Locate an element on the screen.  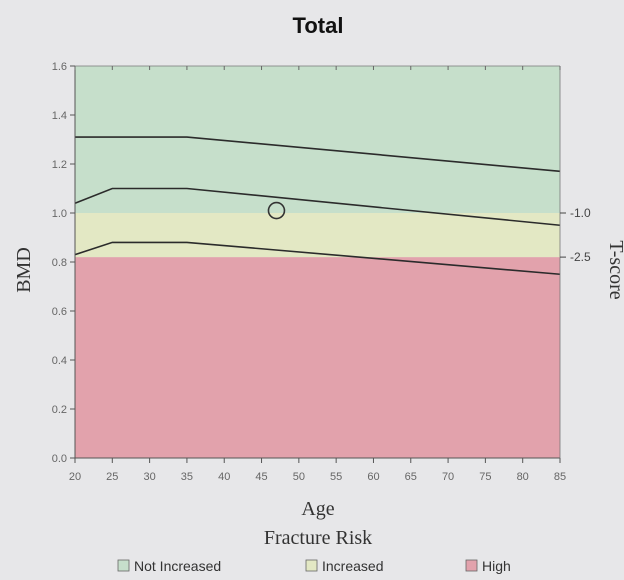
patient-point is located at coordinates (276, 210).